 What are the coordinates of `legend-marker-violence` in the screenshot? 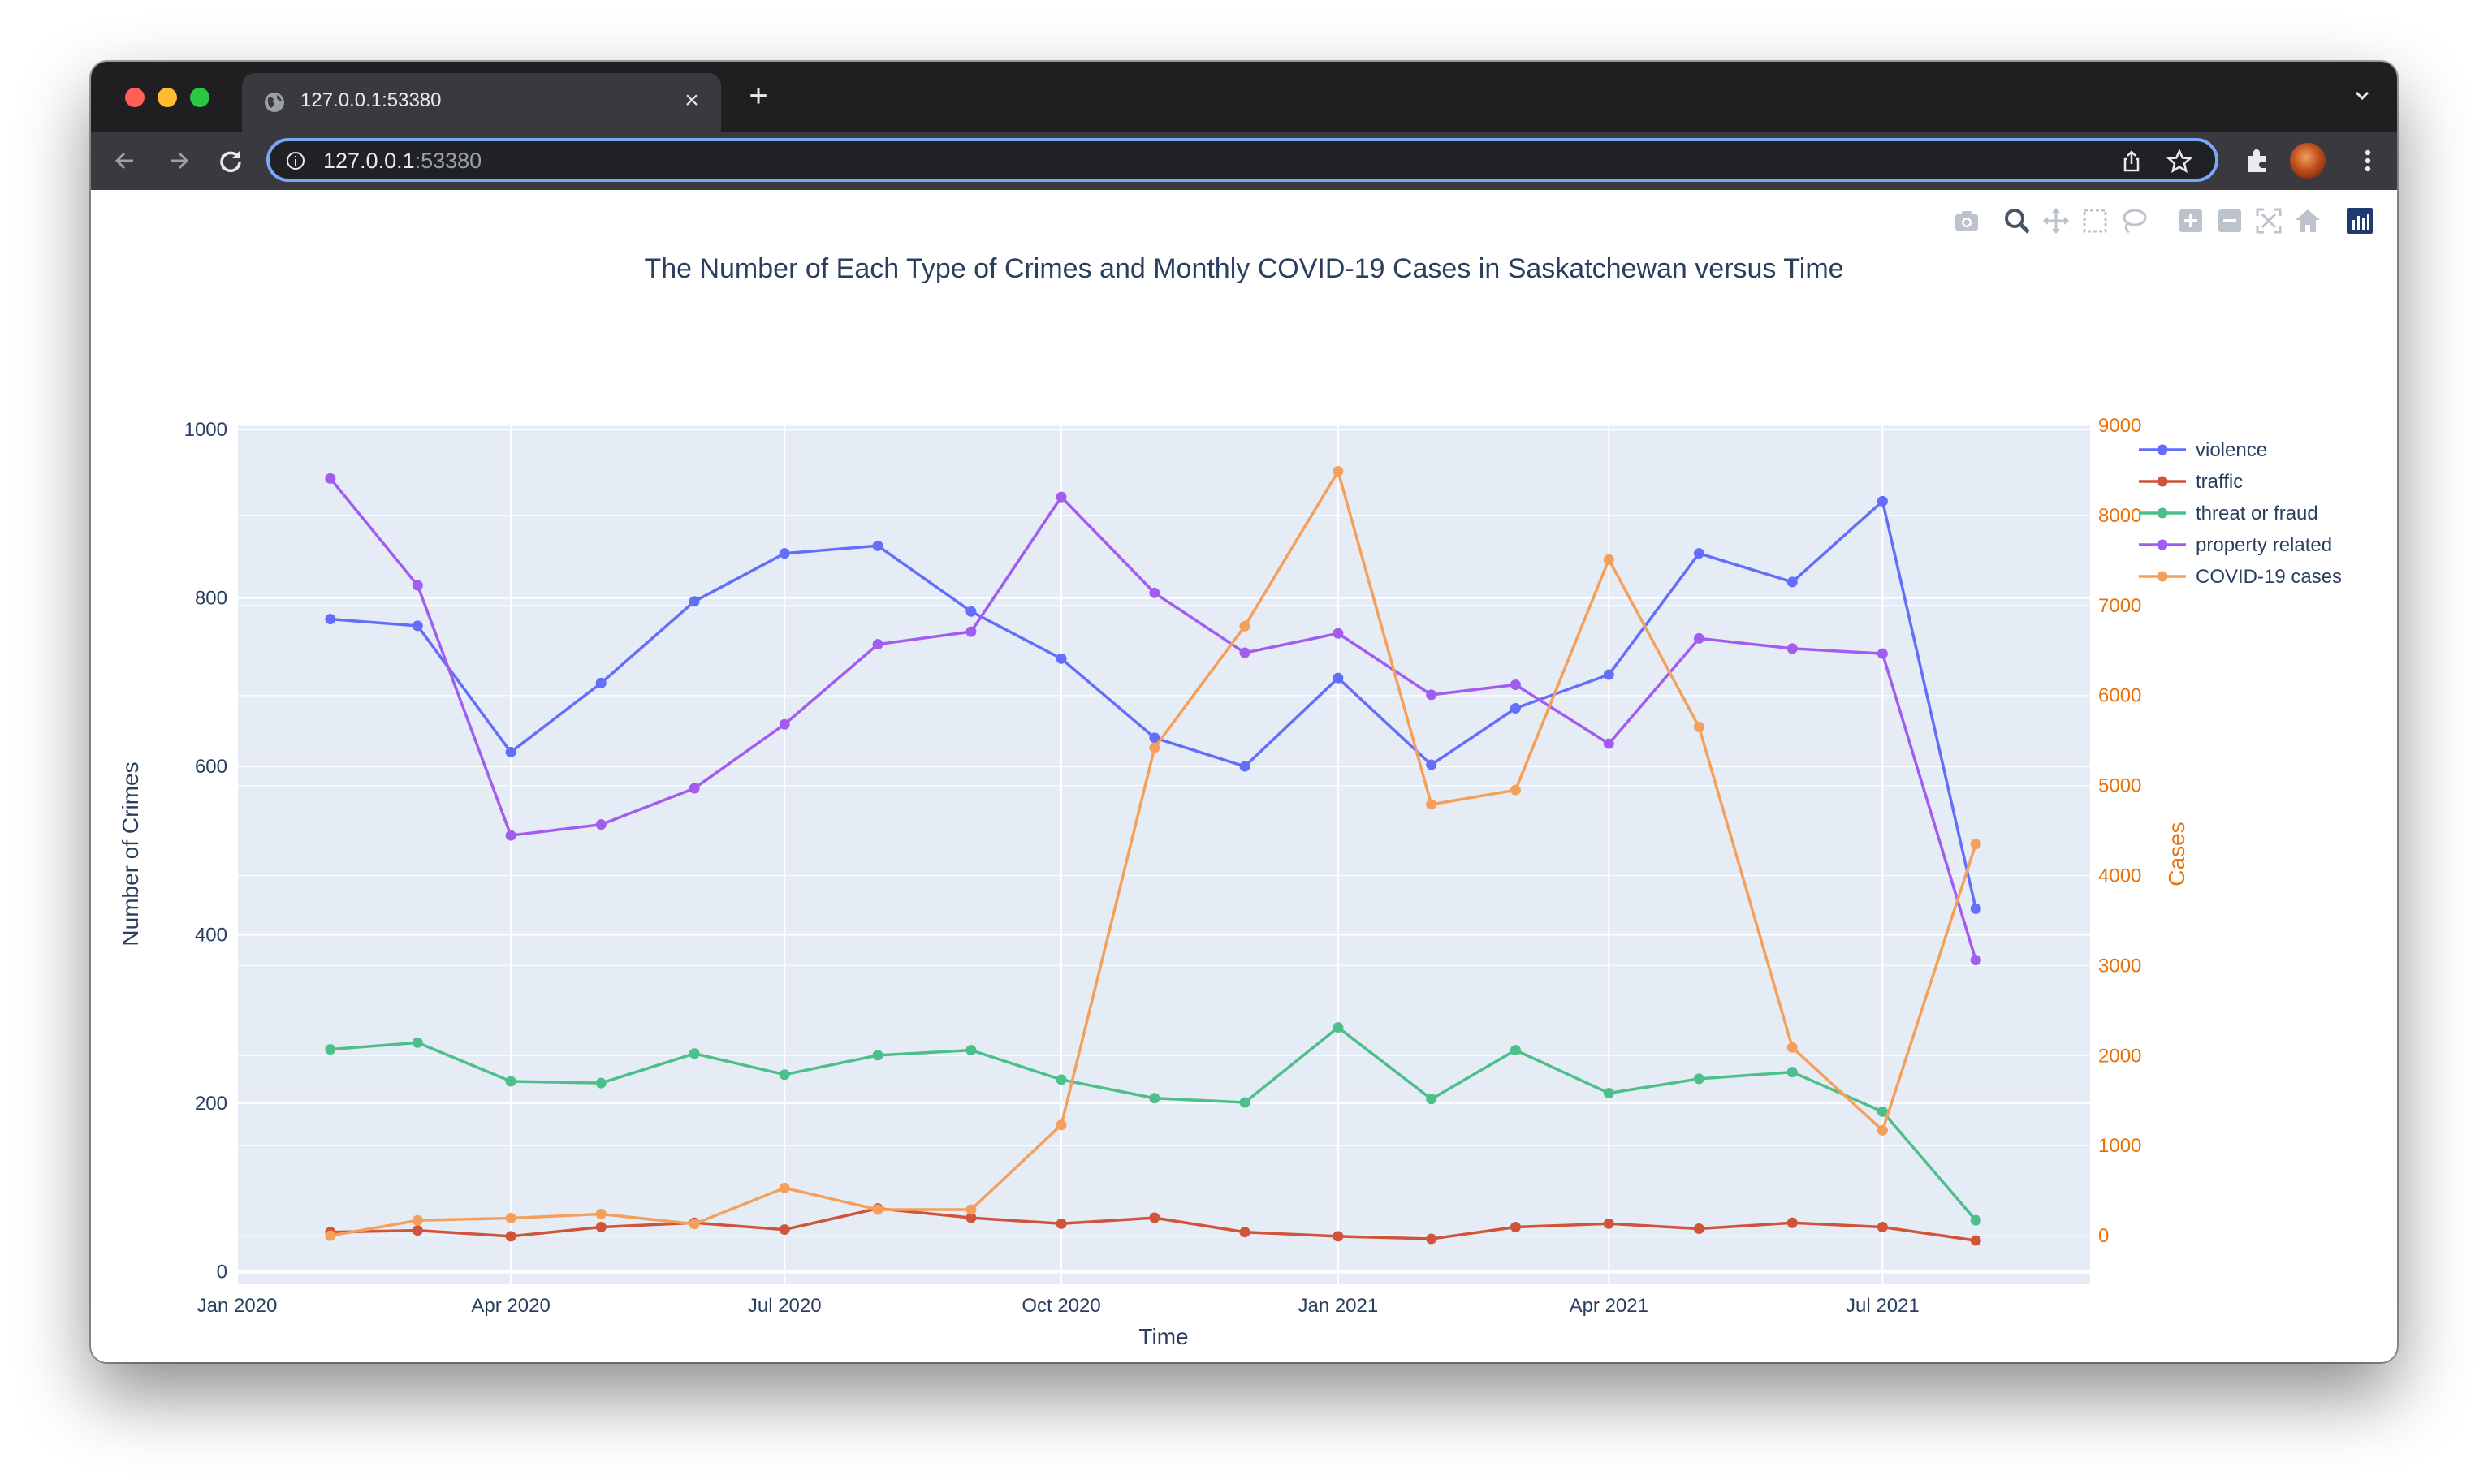 It's located at (2162, 449).